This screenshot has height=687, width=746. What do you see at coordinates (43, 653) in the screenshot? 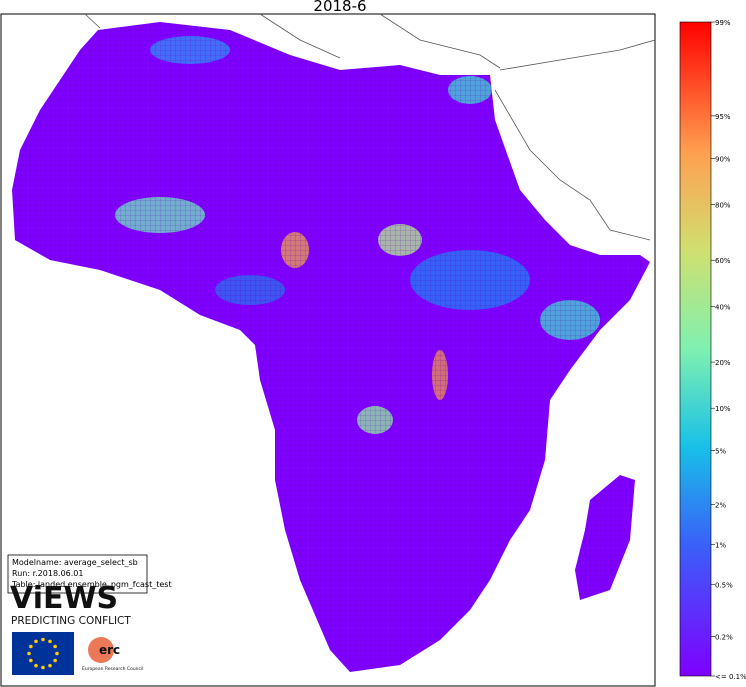
I see `eu-stars` at bounding box center [43, 653].